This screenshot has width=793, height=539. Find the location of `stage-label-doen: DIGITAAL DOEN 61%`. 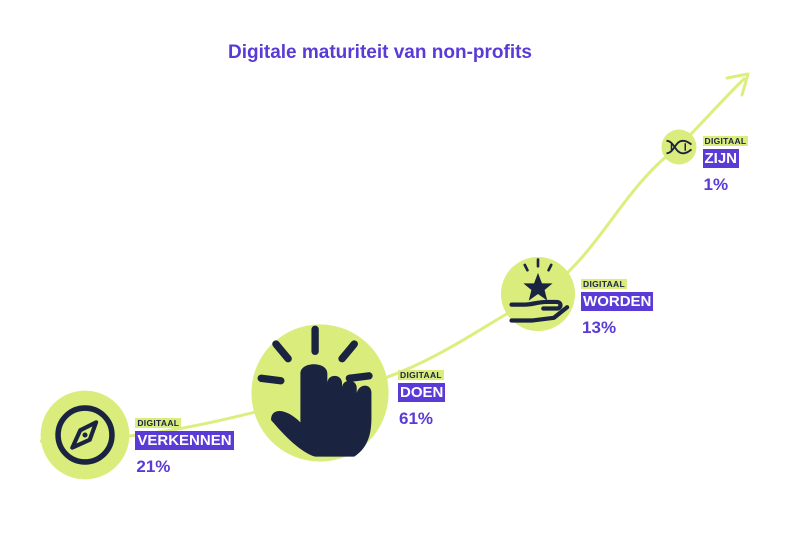

stage-label-doen: DIGITAAL DOEN 61% is located at coordinates (422, 397).